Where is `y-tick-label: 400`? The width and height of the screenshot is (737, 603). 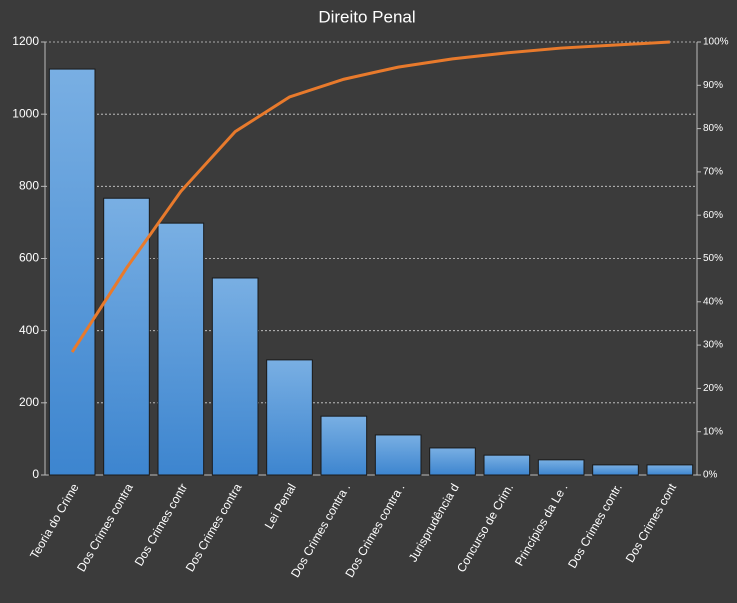 y-tick-label: 400 is located at coordinates (29, 330).